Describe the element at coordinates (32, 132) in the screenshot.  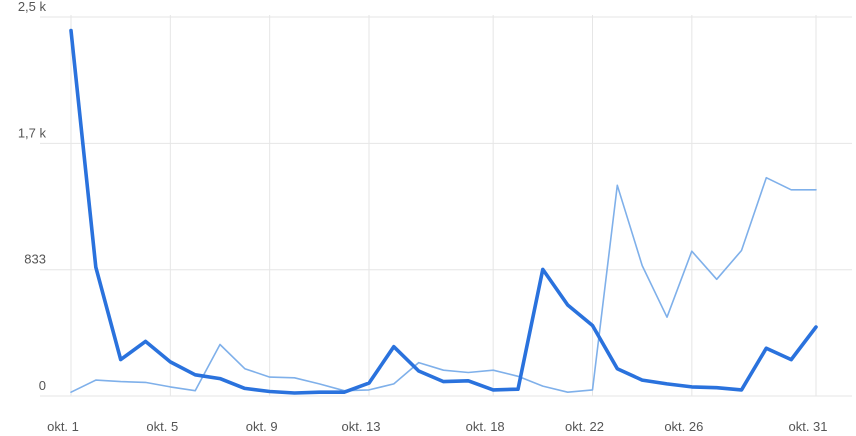
I see `y-tick-label: 1,7 k` at that location.